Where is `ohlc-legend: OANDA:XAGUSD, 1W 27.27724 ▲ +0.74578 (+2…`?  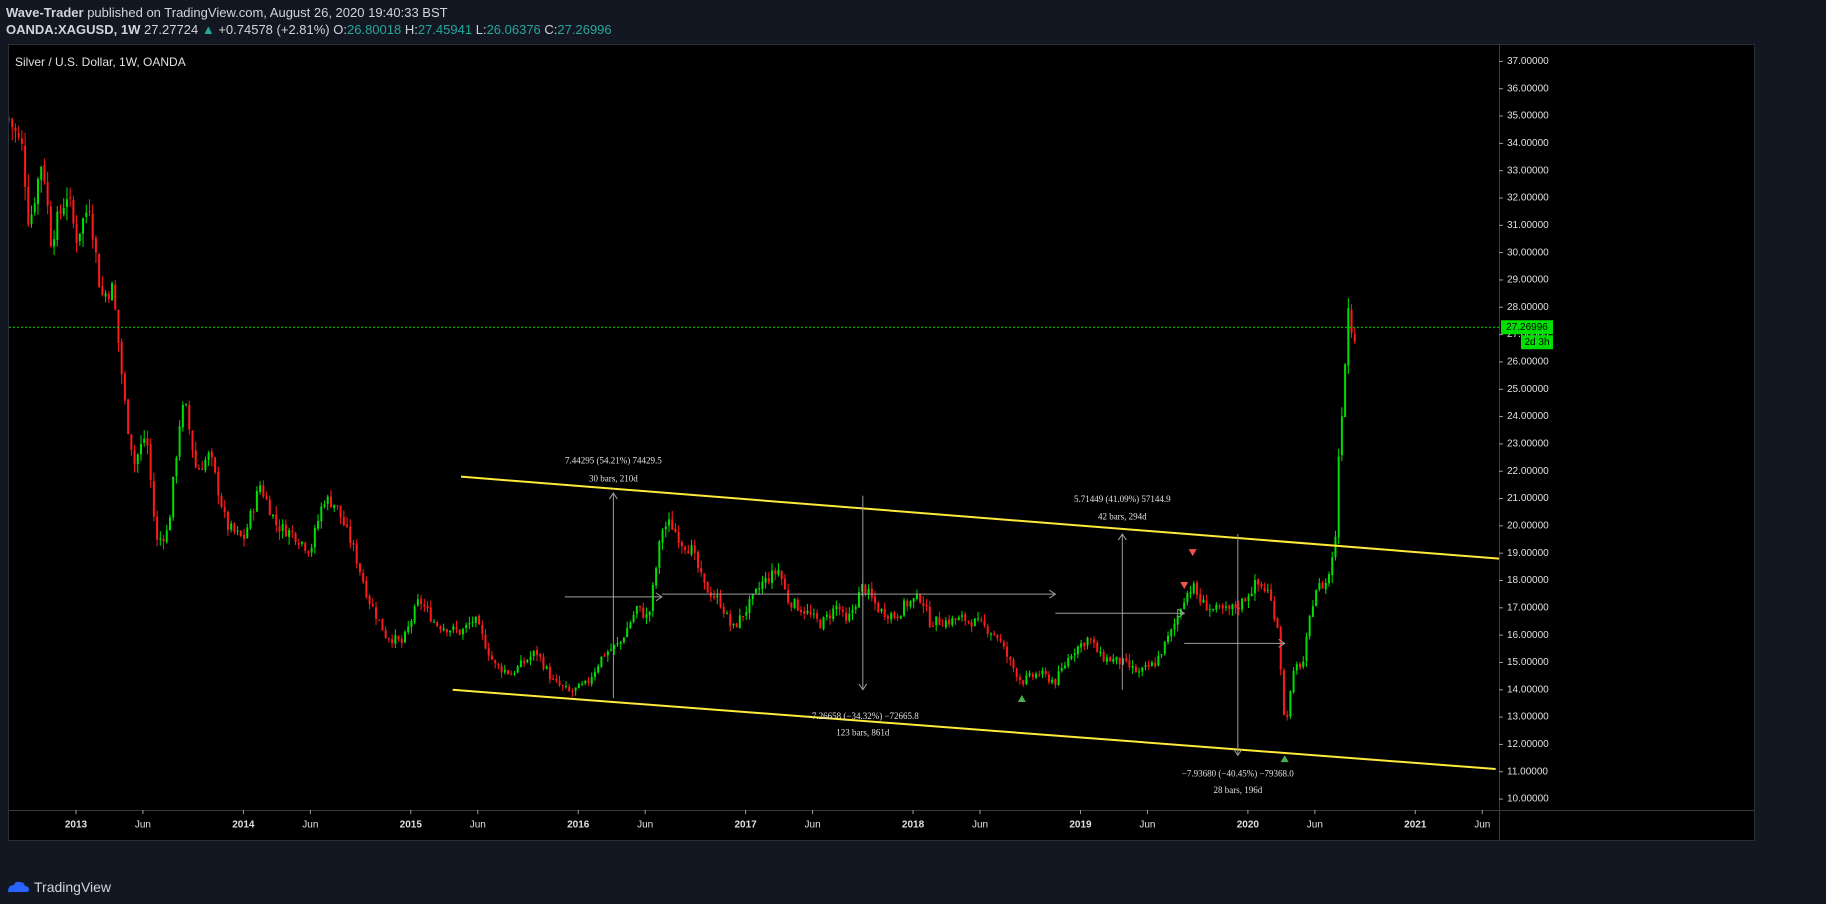 ohlc-legend: OANDA:XAGUSD, 1W 27.27724 ▲ +0.74578 (+2… is located at coordinates (906, 29).